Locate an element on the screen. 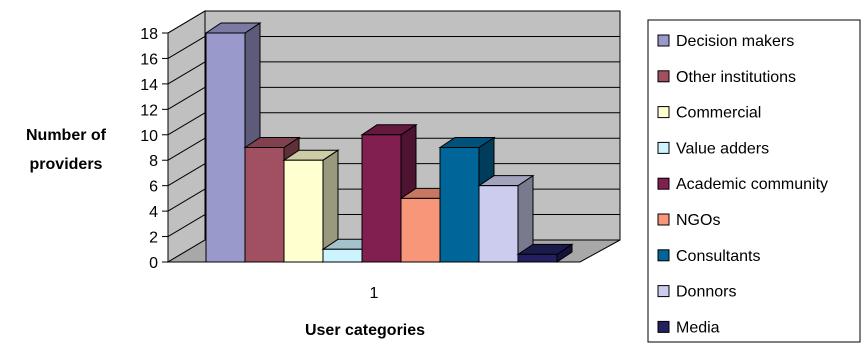 This screenshot has width=862, height=343. y-tick-label: 18 is located at coordinates (149, 34).